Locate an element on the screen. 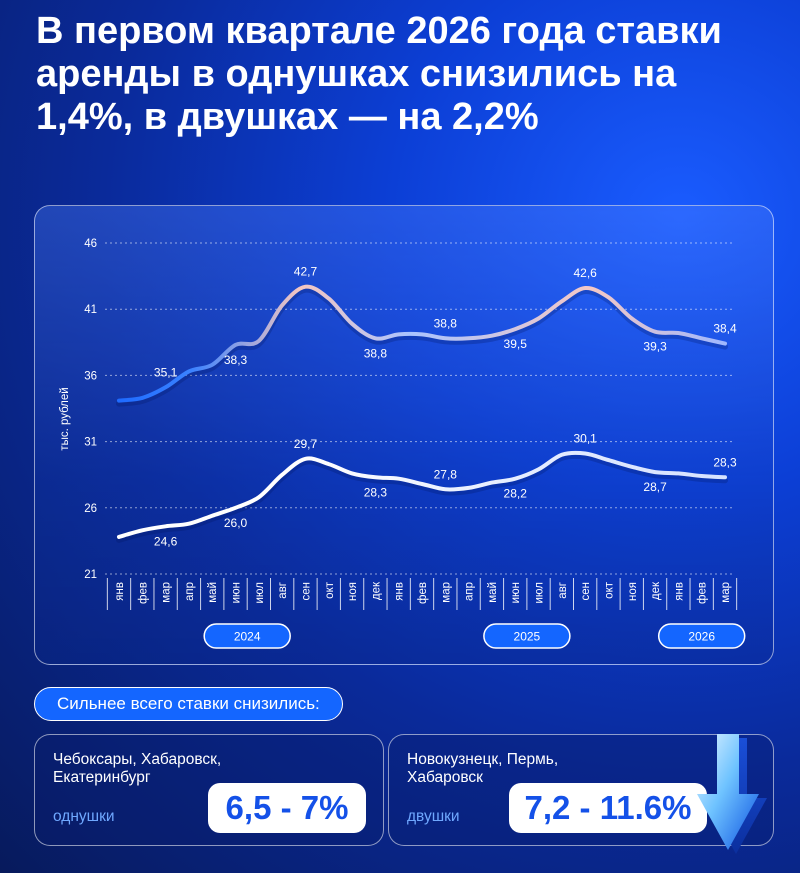  data-label: 30,1 is located at coordinates (585, 439).